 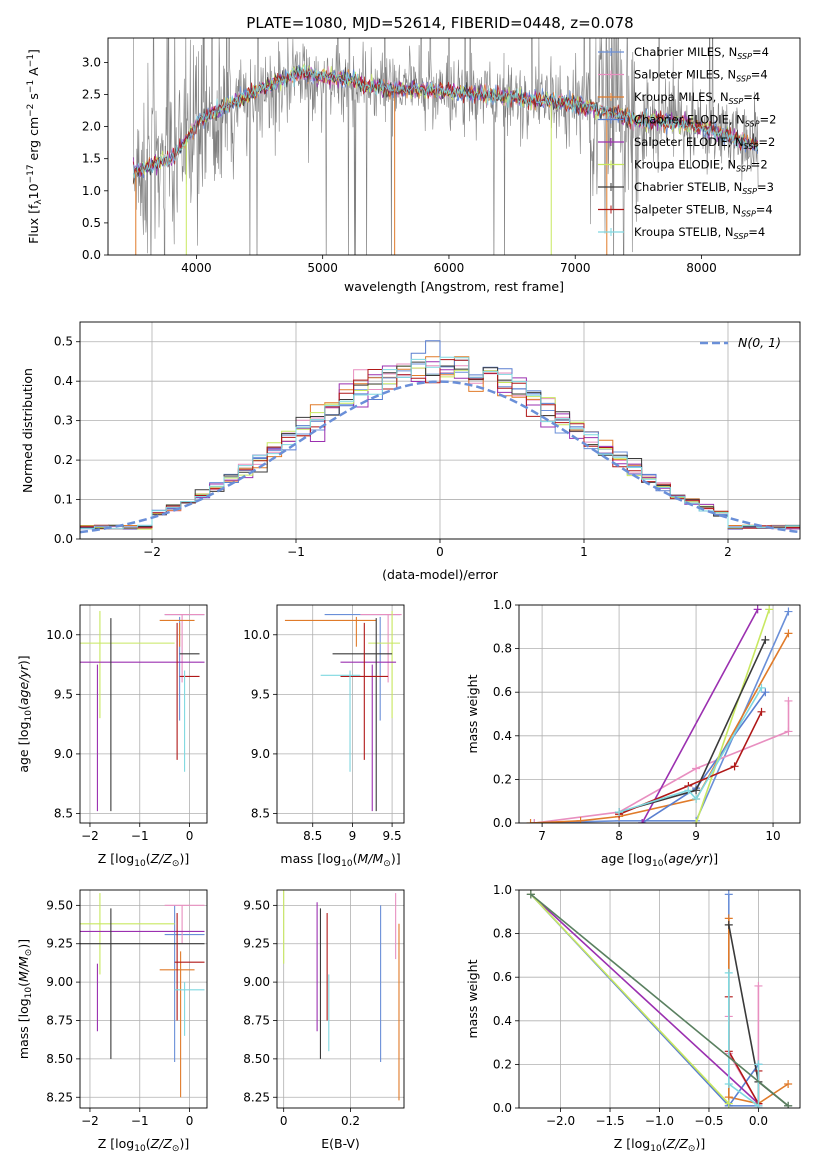 I want to click on y-tick-label: 0.6, so click(x=502, y=977).